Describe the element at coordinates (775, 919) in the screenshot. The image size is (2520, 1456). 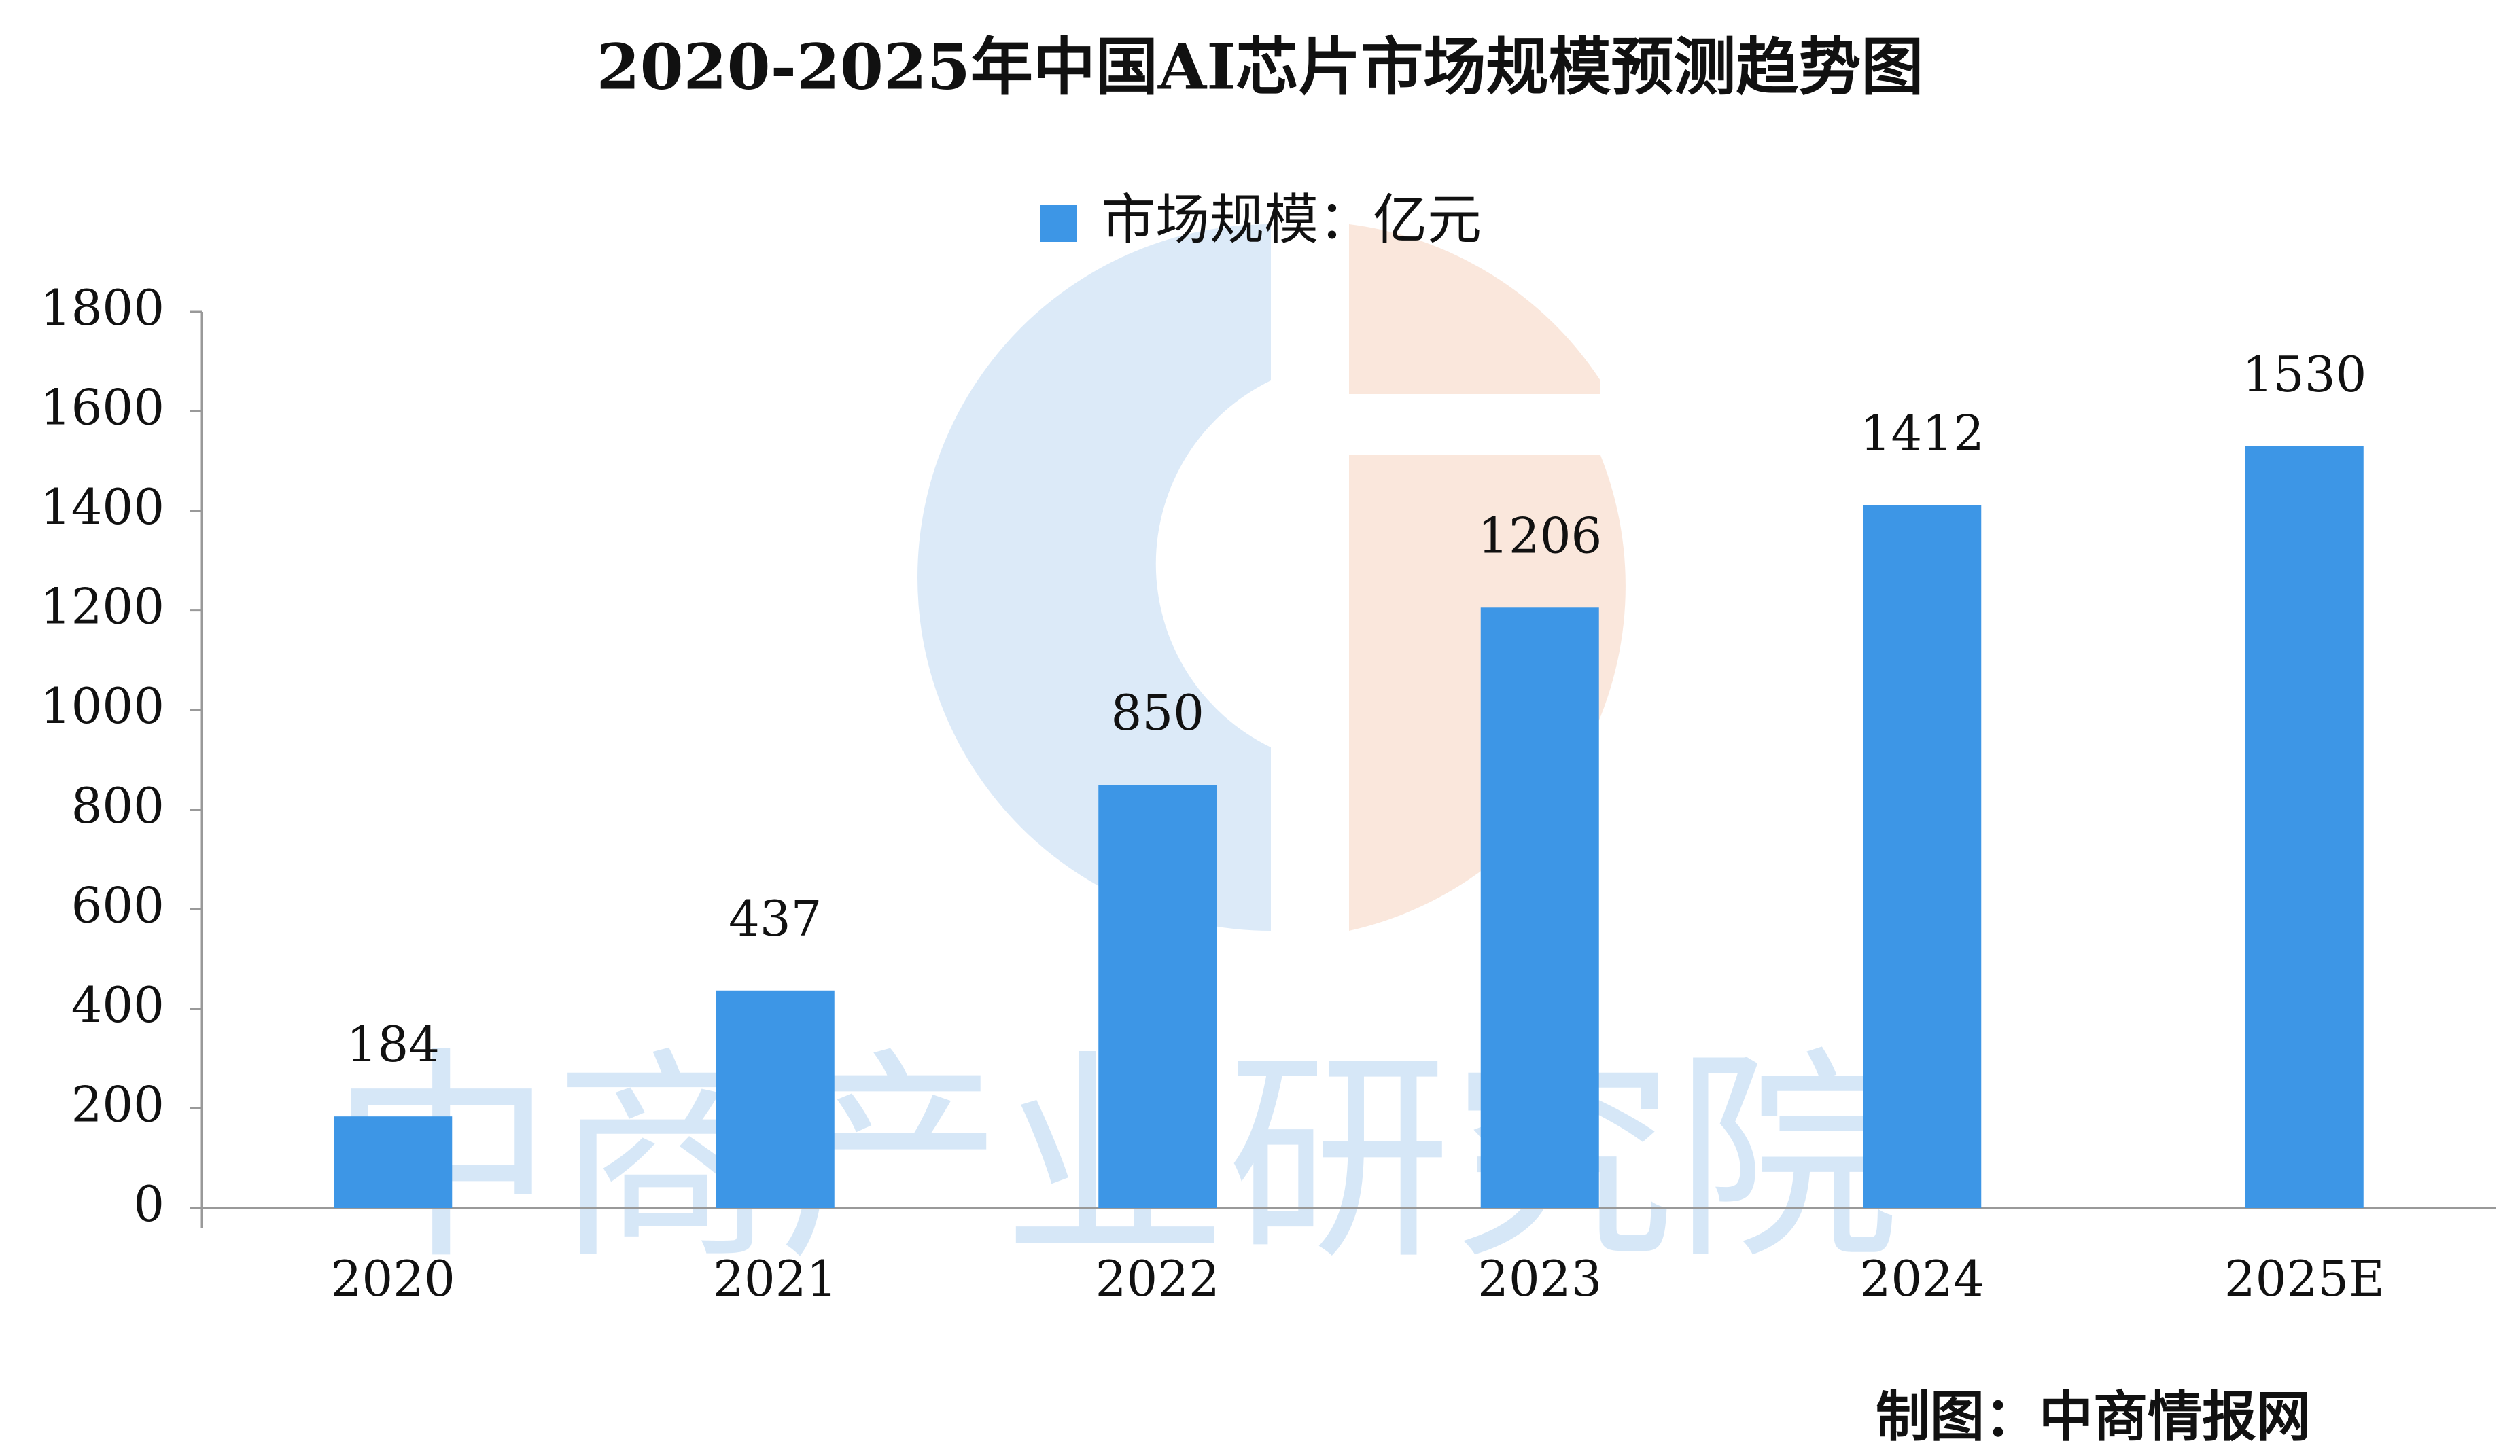
I see `value-label: 437` at that location.